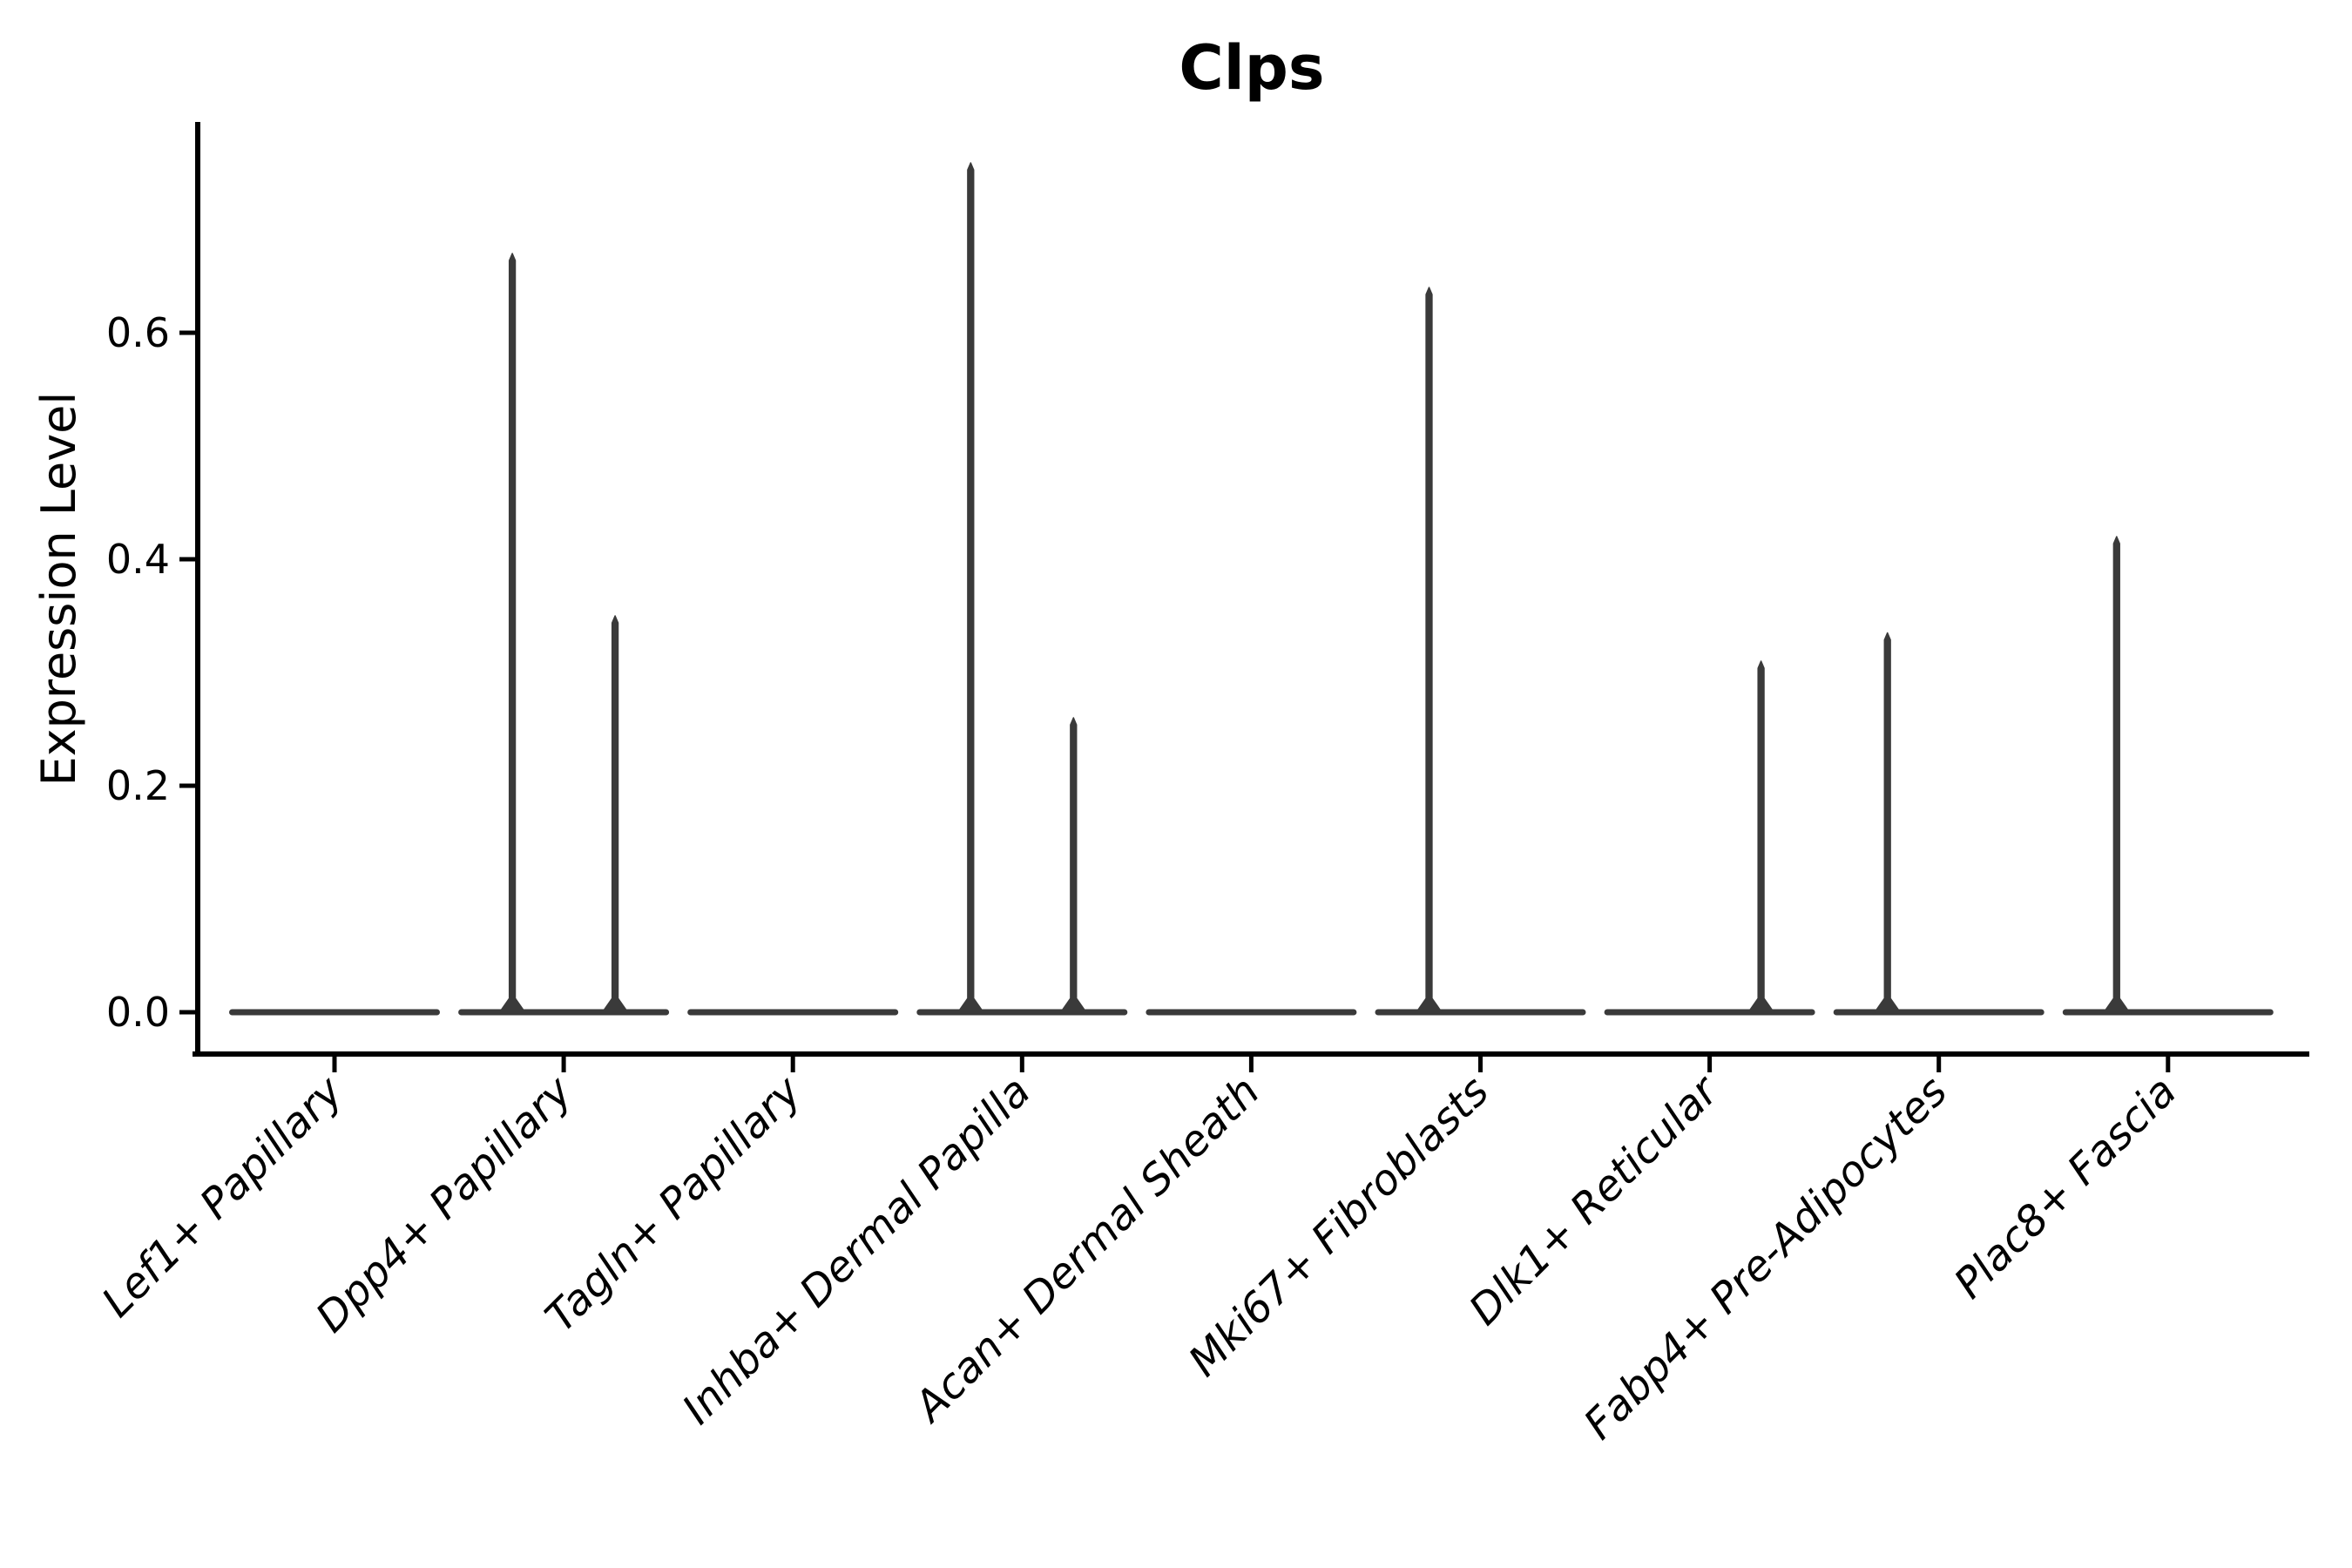  I want to click on y-tick-label: 0.0, so click(138, 1013).